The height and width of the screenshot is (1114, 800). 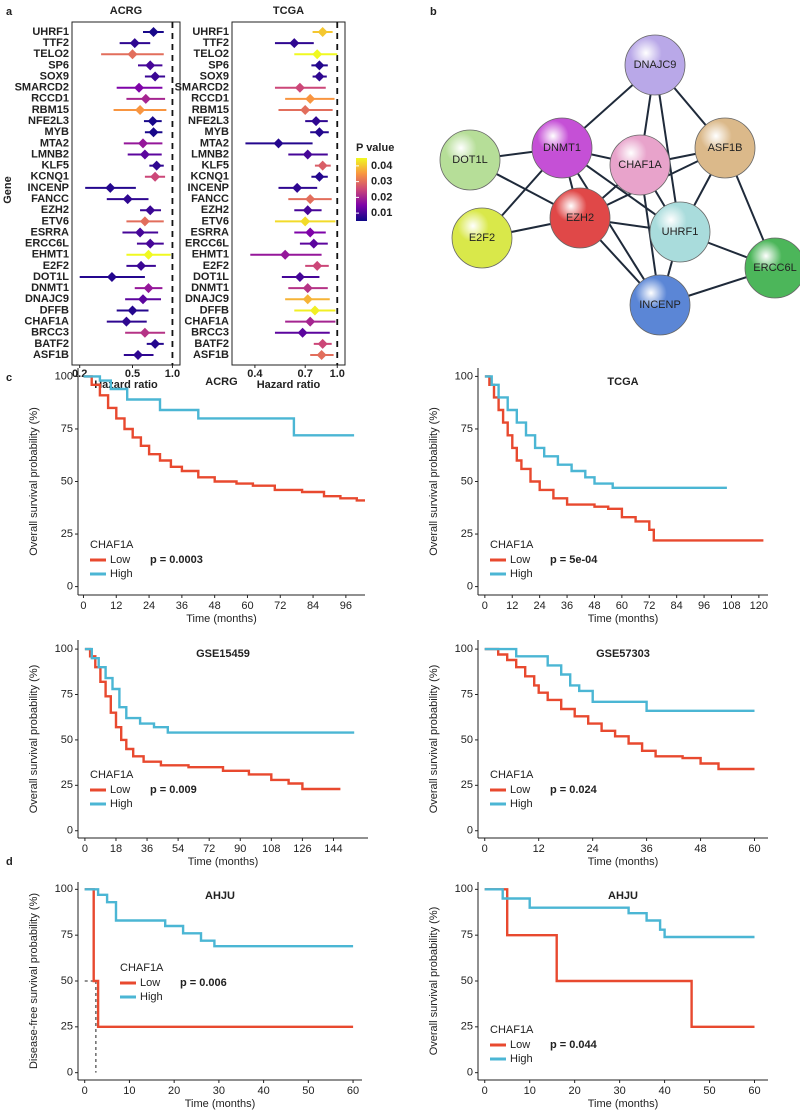 What do you see at coordinates (313, 606) in the screenshot?
I see `x-tick-label: 84` at bounding box center [313, 606].